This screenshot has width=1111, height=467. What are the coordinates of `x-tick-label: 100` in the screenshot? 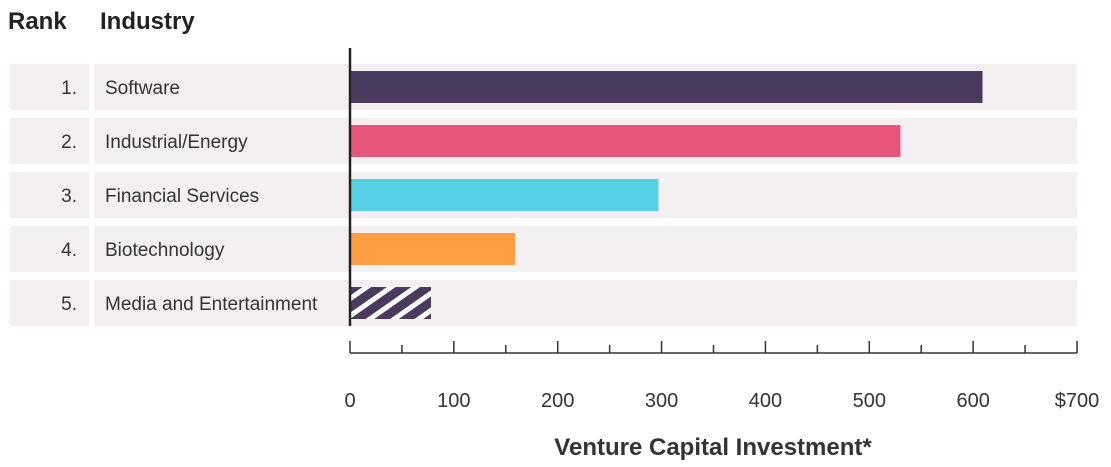 It's located at (453, 401).